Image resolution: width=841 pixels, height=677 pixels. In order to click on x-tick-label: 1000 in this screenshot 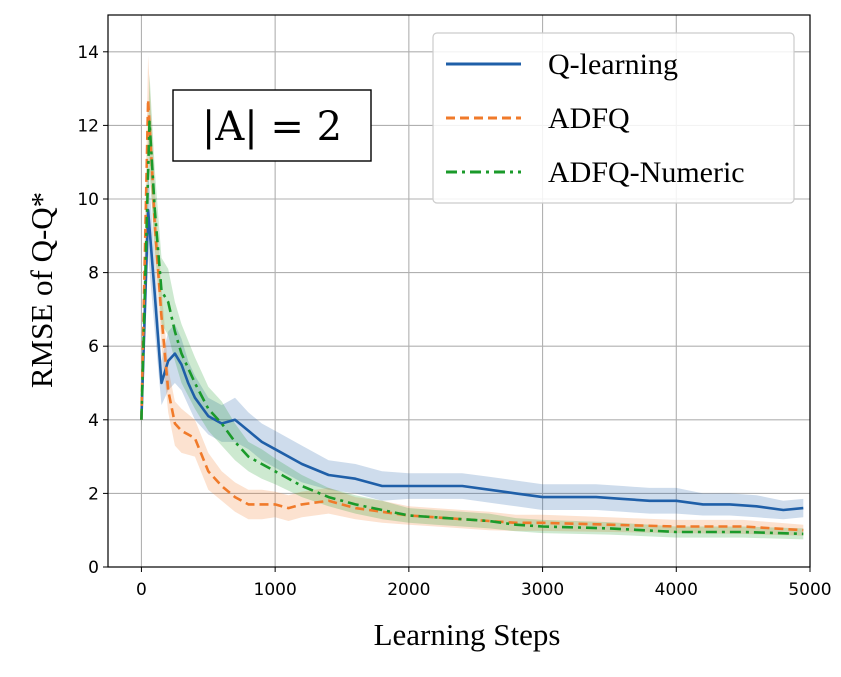, I will do `click(275, 590)`.